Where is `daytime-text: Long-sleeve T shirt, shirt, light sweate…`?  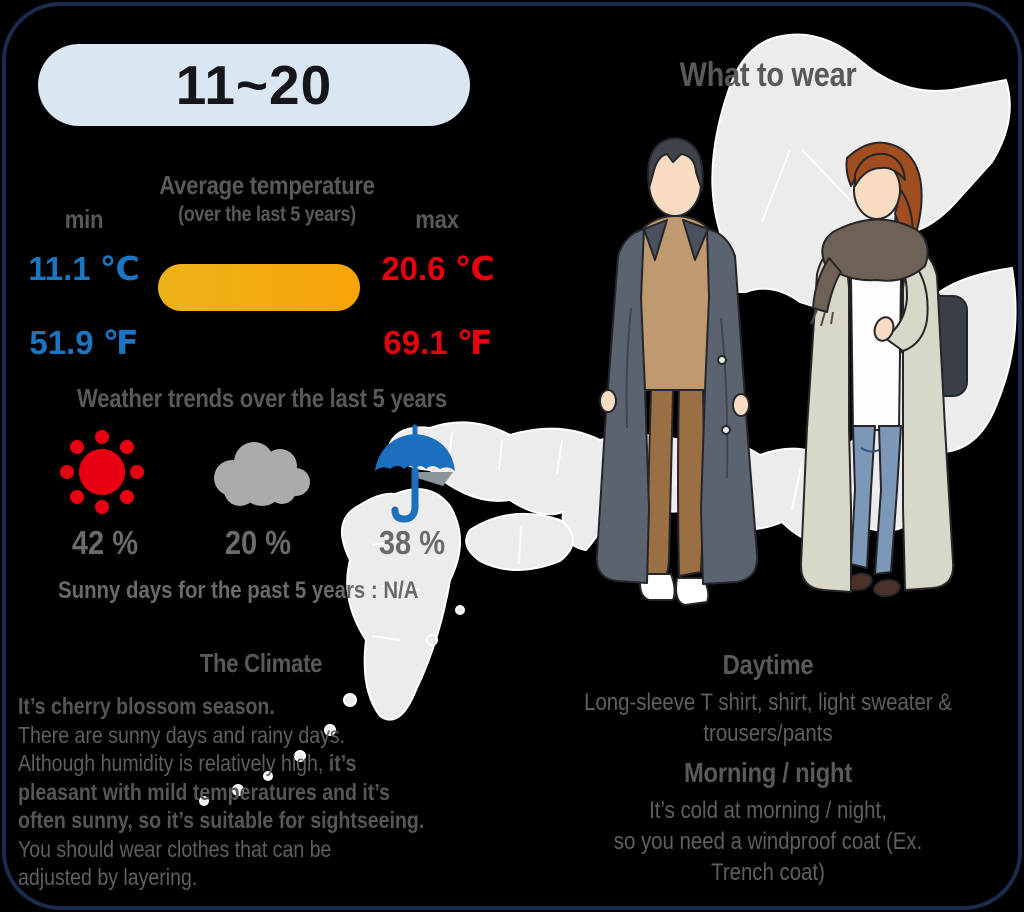 daytime-text: Long-sleeve T shirt, shirt, light sweate… is located at coordinates (768, 718).